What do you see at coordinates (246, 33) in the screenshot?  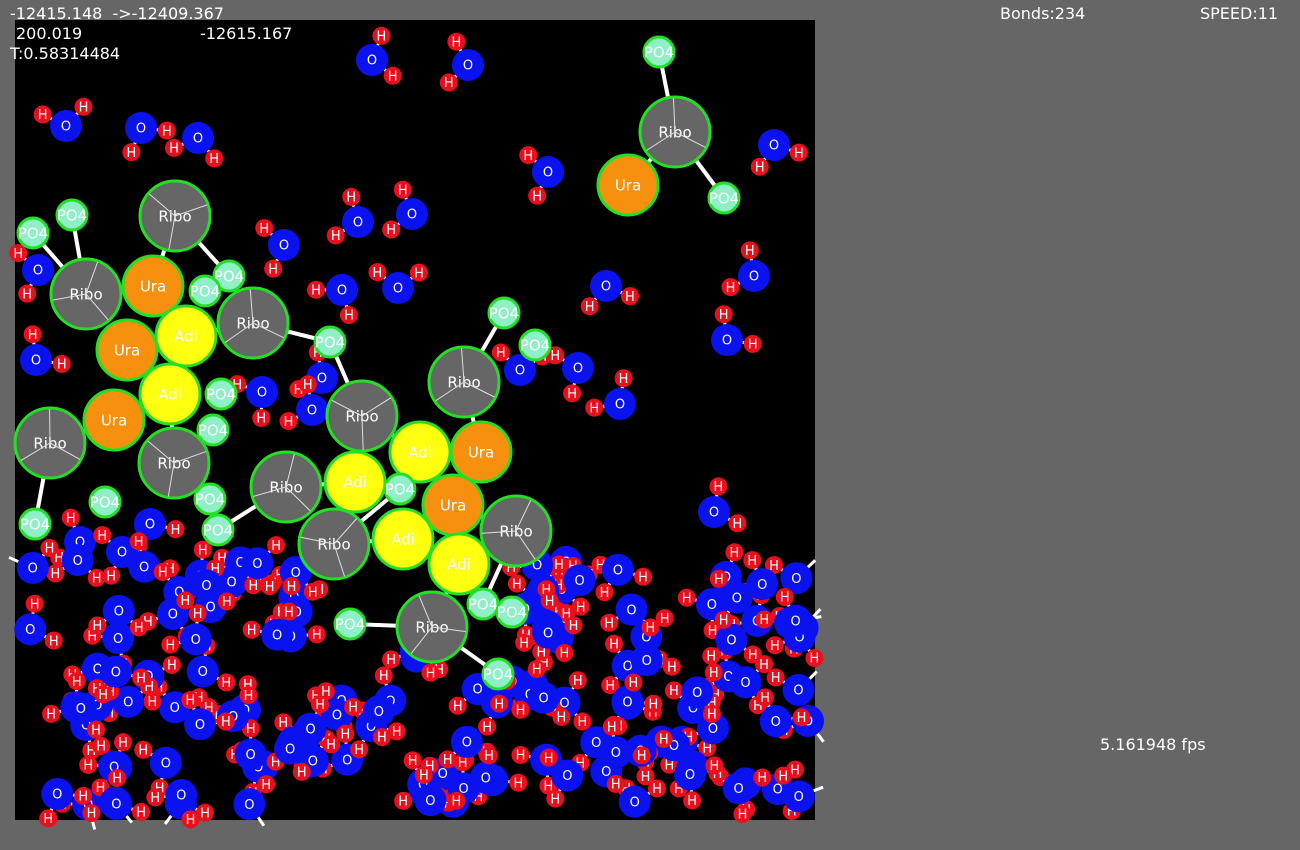 I see `value-readout: -12615.167` at bounding box center [246, 33].